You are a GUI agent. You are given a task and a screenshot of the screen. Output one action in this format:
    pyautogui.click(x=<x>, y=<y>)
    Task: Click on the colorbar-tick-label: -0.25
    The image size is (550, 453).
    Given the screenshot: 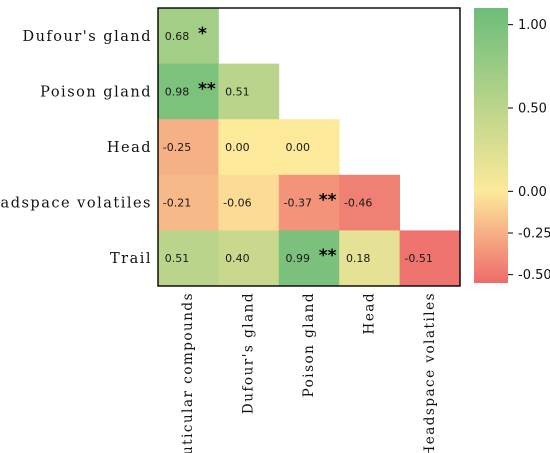 What is the action you would take?
    pyautogui.click(x=534, y=234)
    